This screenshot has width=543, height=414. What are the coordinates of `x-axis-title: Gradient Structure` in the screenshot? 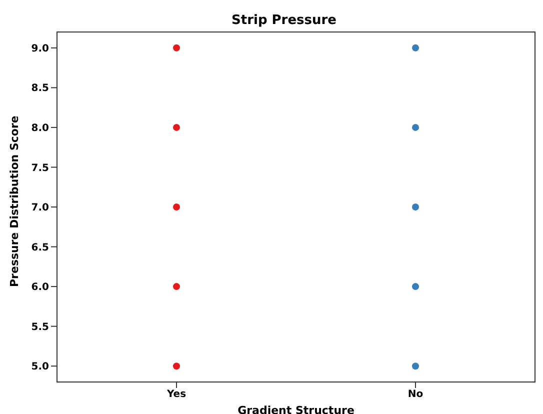 It's located at (296, 409).